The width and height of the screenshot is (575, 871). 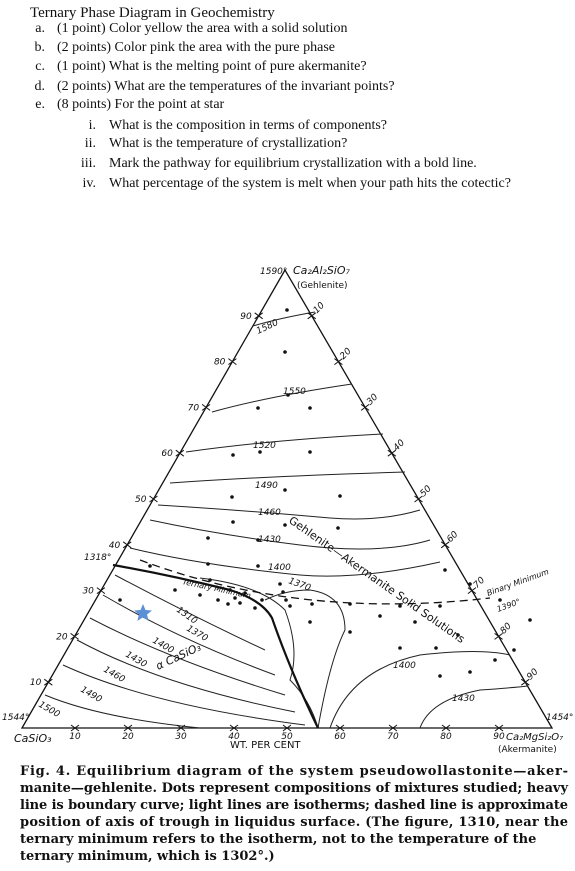 What do you see at coordinates (89, 183) in the screenshot?
I see `subquestion-marker: iv.` at bounding box center [89, 183].